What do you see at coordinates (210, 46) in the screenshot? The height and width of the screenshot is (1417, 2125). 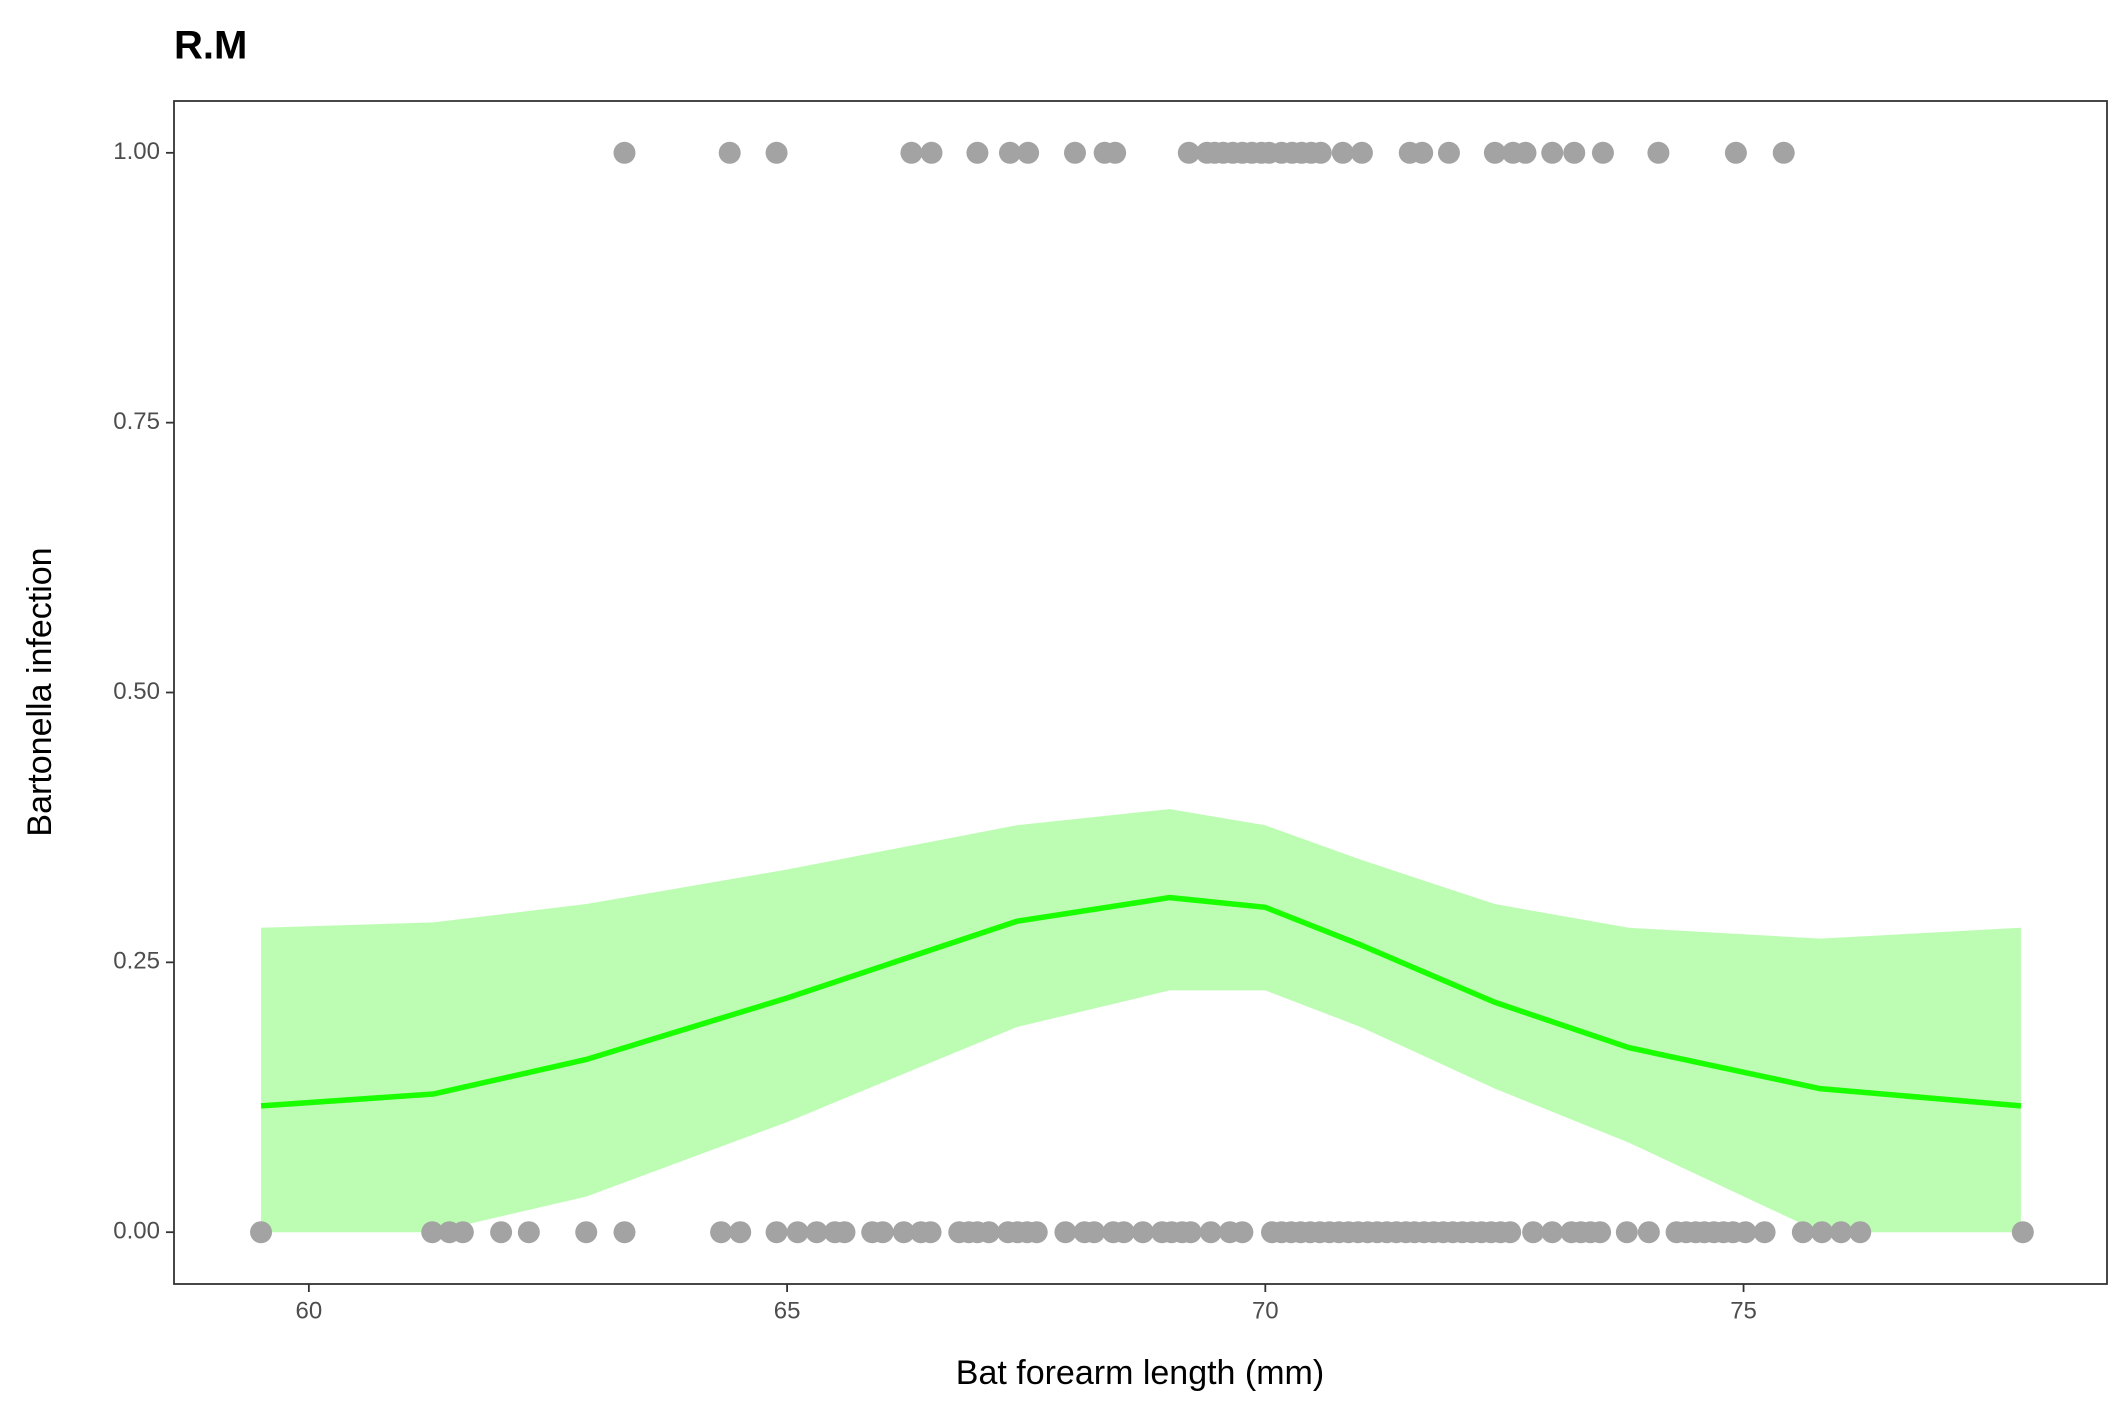 I see `chart-title: R.M` at bounding box center [210, 46].